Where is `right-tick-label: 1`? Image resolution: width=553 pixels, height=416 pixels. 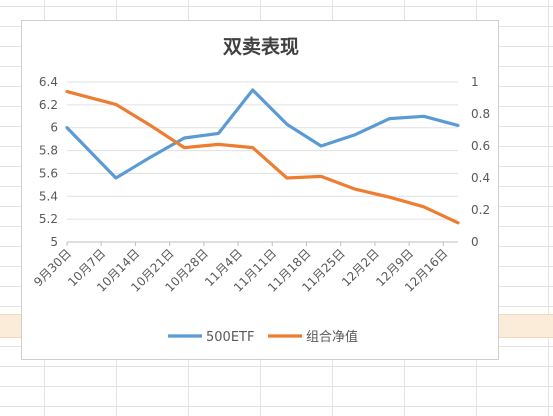
right-tick-label: 1 is located at coordinates (475, 82).